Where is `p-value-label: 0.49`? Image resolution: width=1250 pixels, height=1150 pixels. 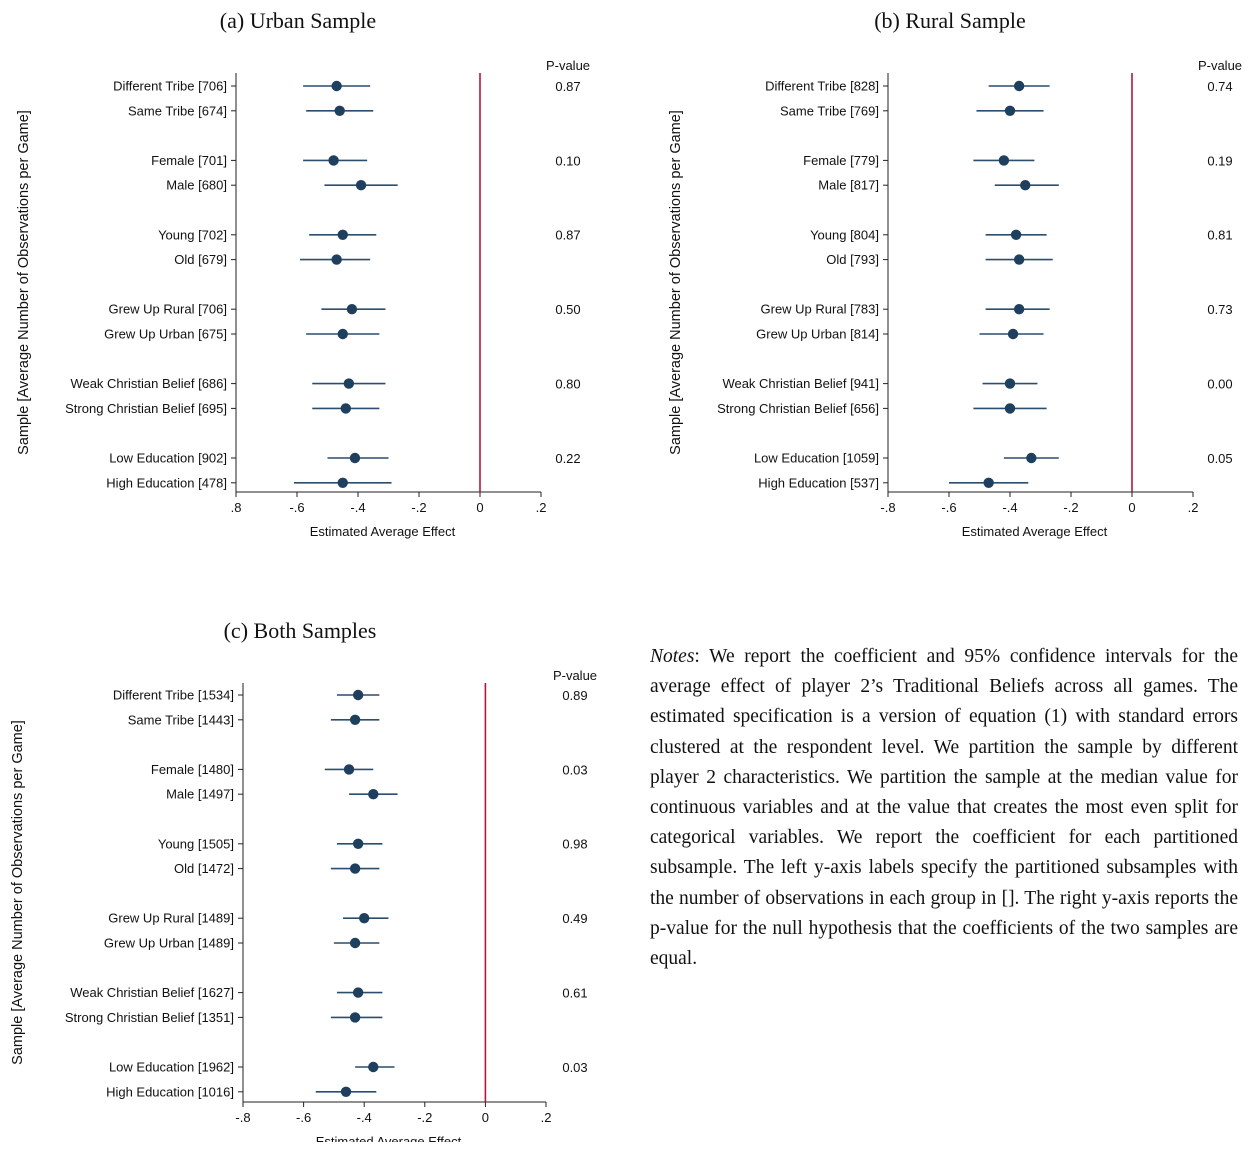 p-value-label: 0.49 is located at coordinates (574, 918).